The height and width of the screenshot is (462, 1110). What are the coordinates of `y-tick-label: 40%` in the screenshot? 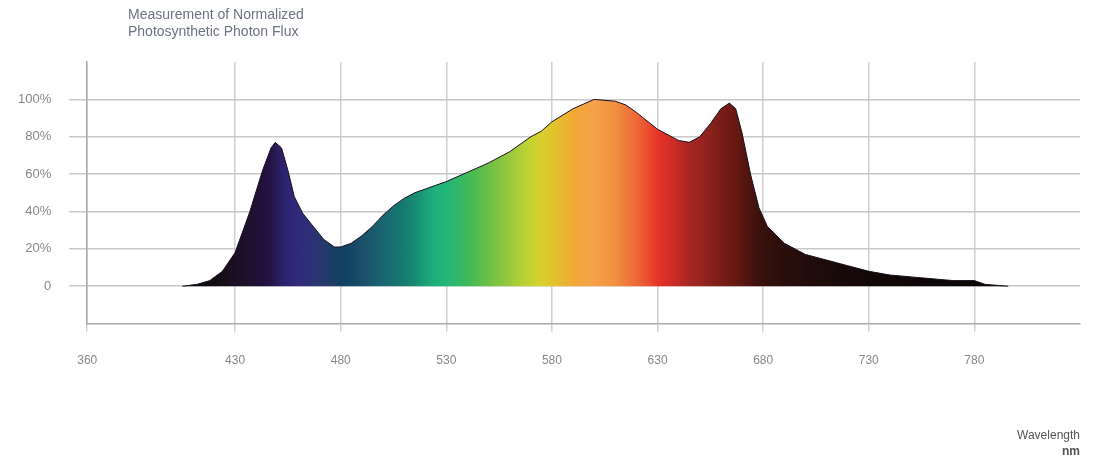 It's located at (38, 211).